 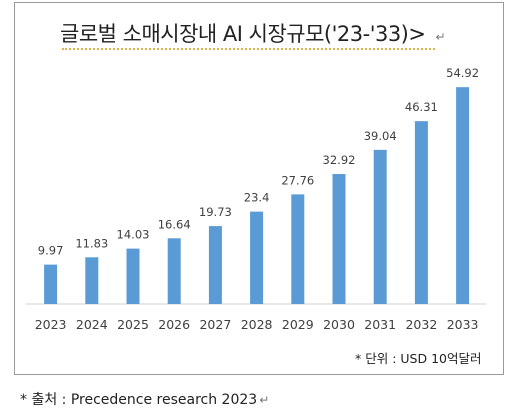 I want to click on bar-2028, so click(x=257, y=257).